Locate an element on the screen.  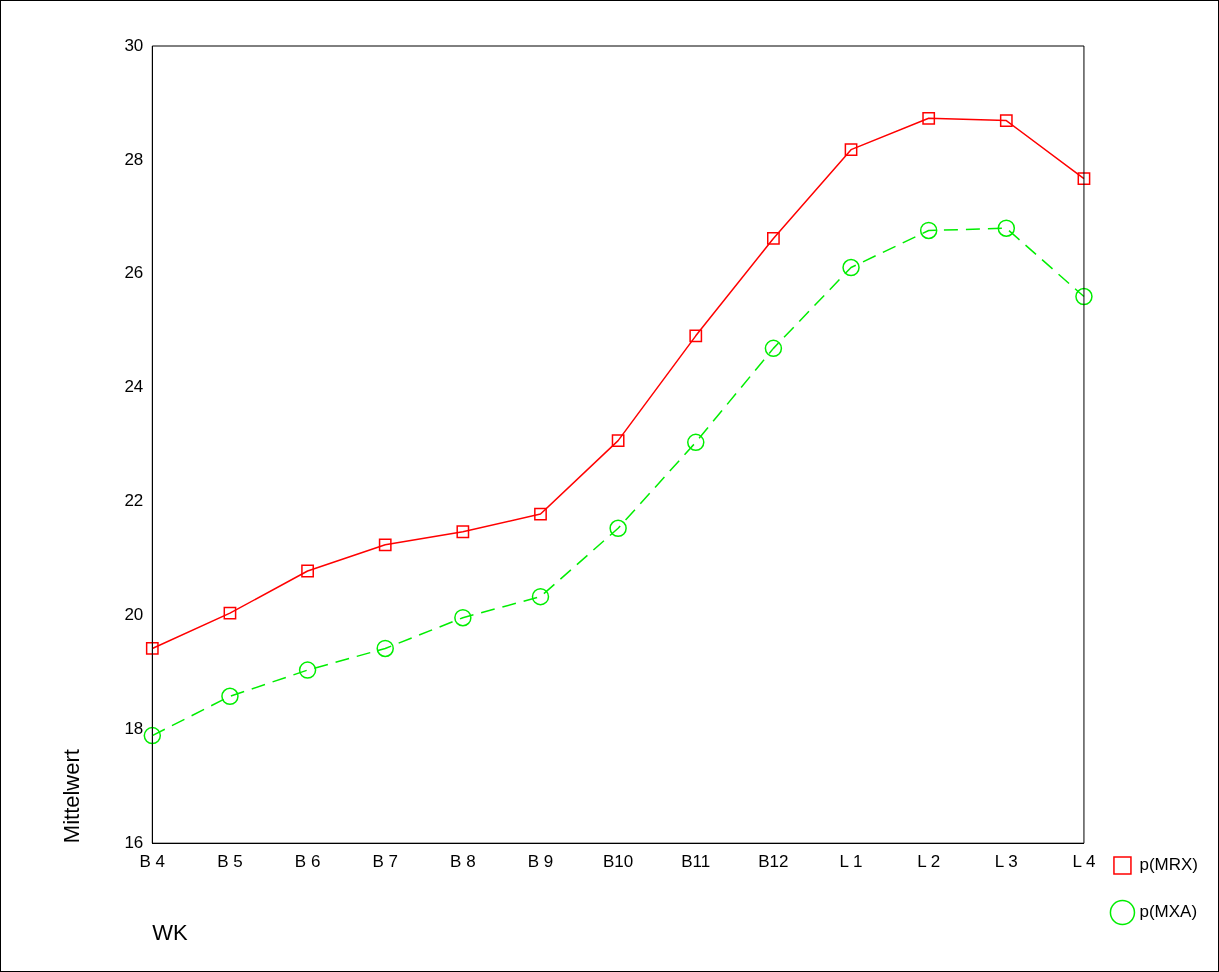
x-tick-label: B10 is located at coordinates (618, 862).